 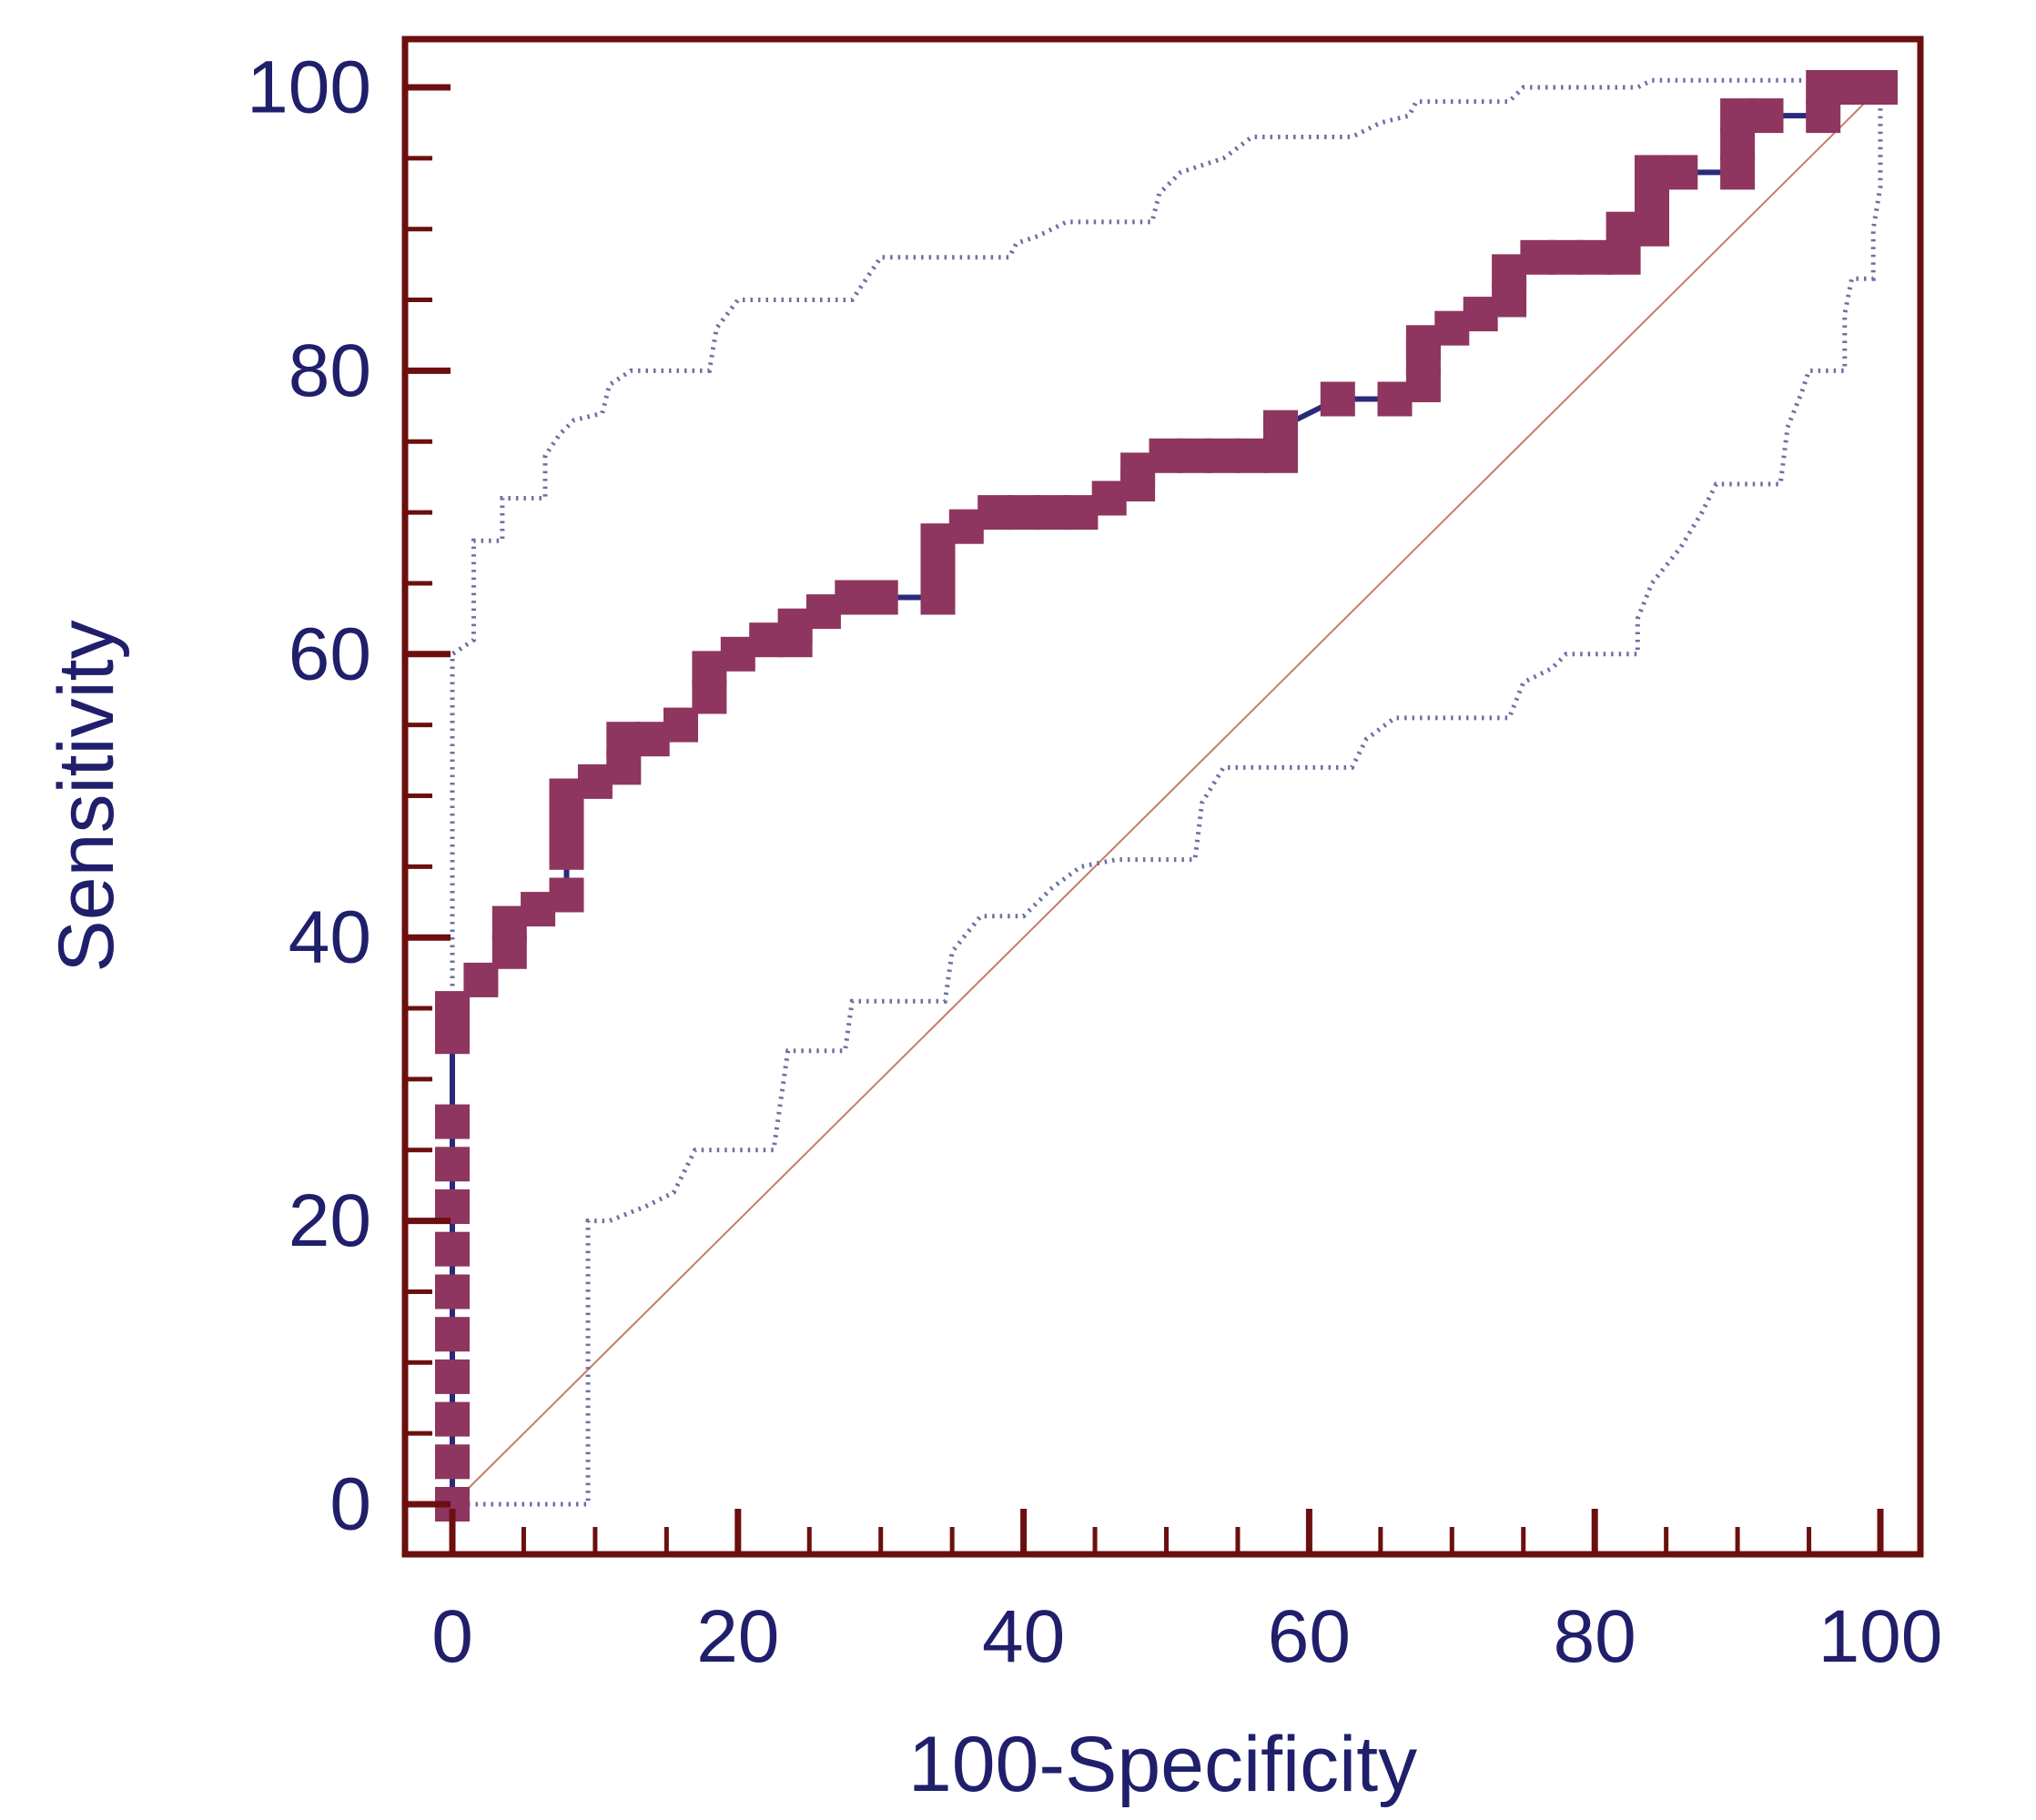 I want to click on x-axis-title: 100-Specificity, so click(x=1162, y=1765).